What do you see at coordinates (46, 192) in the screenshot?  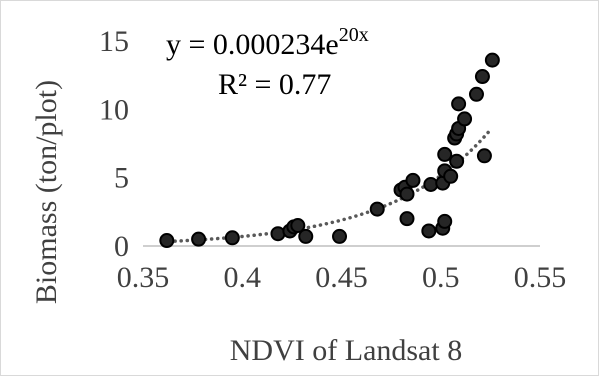 I see `y-axis-title: Biomass (ton/plot)` at bounding box center [46, 192].